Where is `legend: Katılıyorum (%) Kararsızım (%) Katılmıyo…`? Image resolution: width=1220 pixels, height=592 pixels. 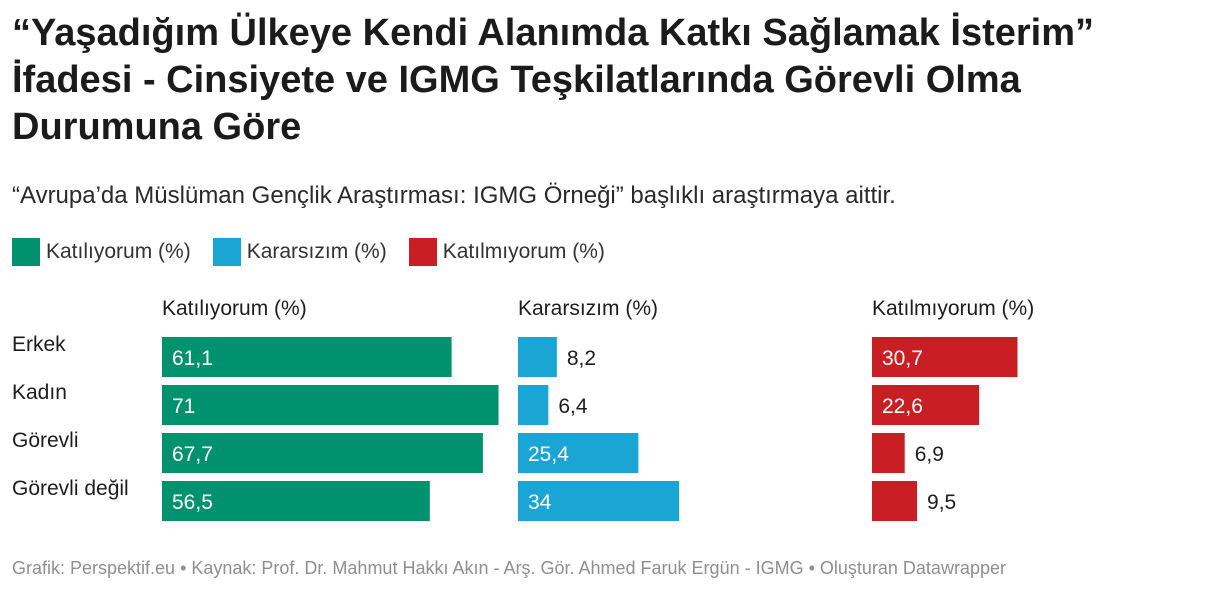
legend: Katılıyorum (%) Kararsızım (%) Katılmıyo… is located at coordinates (319, 252).